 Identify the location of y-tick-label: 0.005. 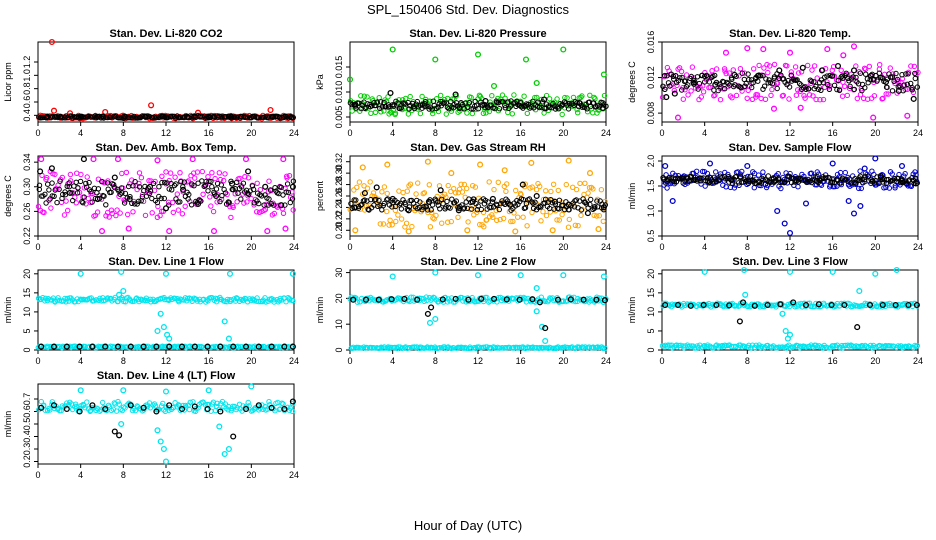
(339, 117).